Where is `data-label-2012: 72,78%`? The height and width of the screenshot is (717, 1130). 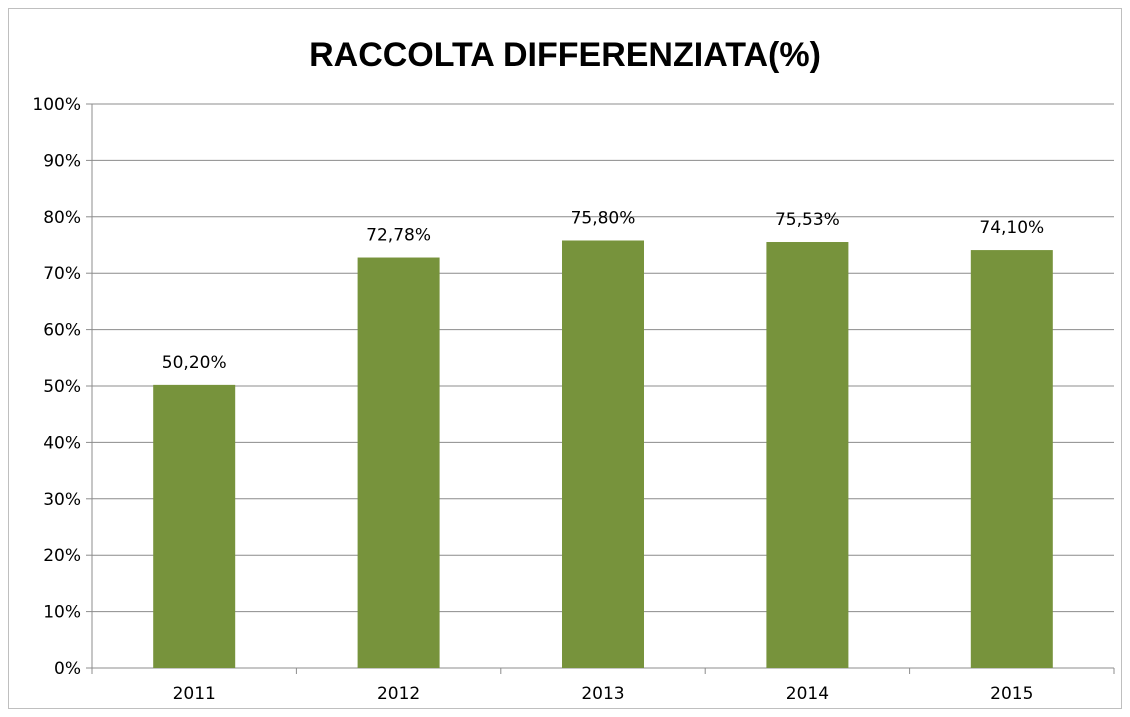
data-label-2012: 72,78% is located at coordinates (398, 236).